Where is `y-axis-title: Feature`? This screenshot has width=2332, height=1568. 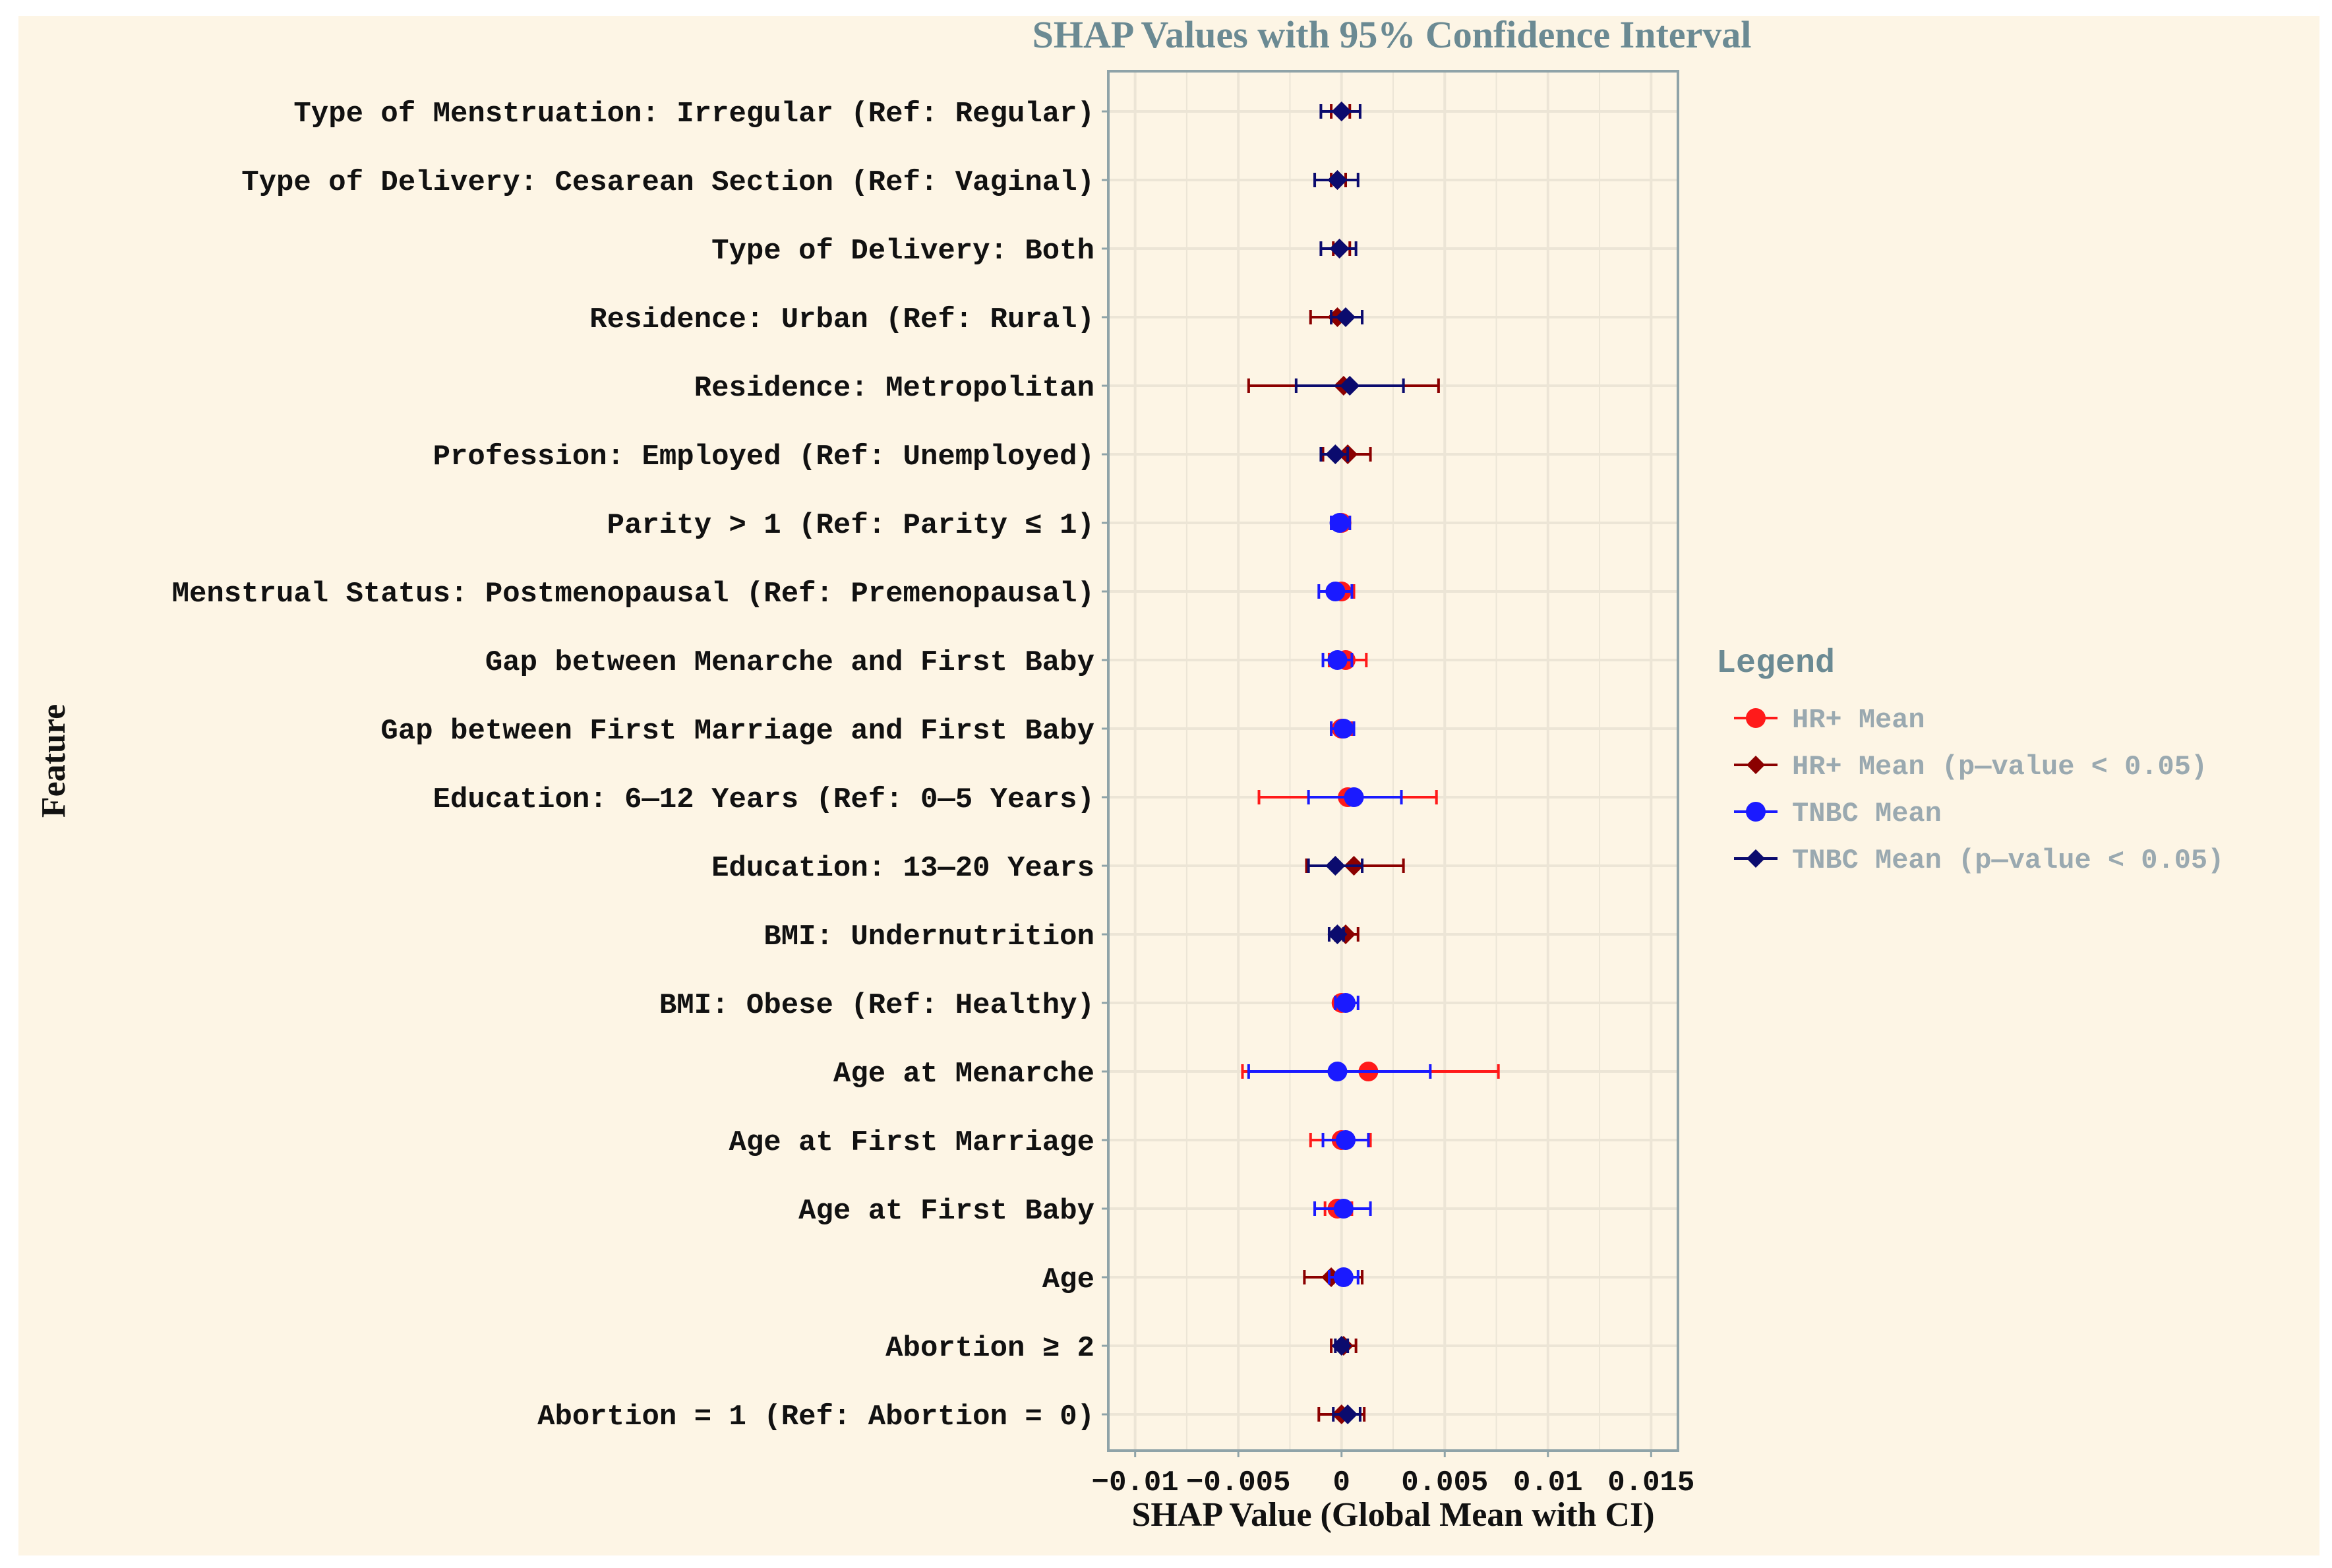 y-axis-title: Feature is located at coordinates (54, 761).